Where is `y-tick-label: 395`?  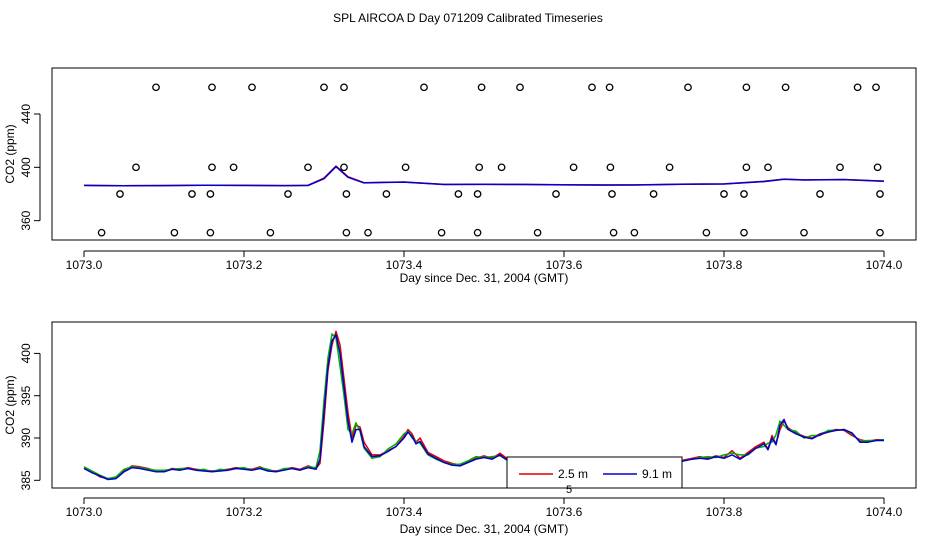 y-tick-label: 395 is located at coordinates (26, 395).